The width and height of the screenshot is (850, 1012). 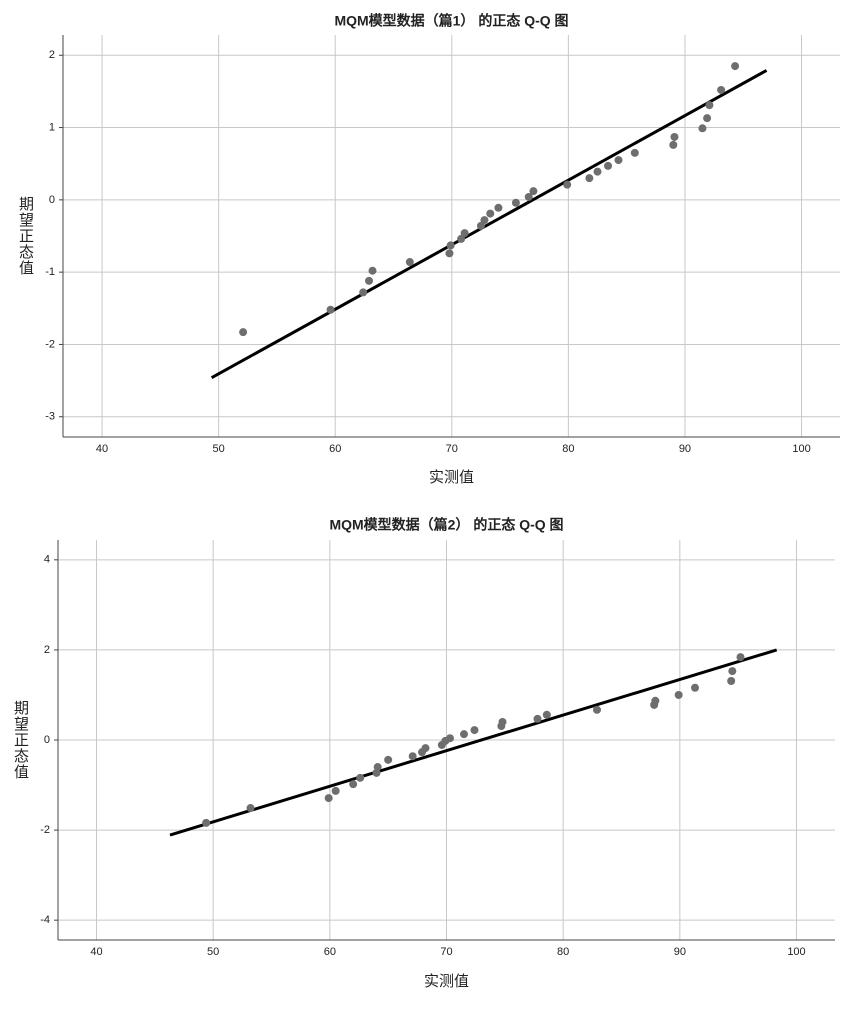 I want to click on chart-title: MQM模型数据（篇1） 的正态 Q-Q 图, so click(x=451, y=21).